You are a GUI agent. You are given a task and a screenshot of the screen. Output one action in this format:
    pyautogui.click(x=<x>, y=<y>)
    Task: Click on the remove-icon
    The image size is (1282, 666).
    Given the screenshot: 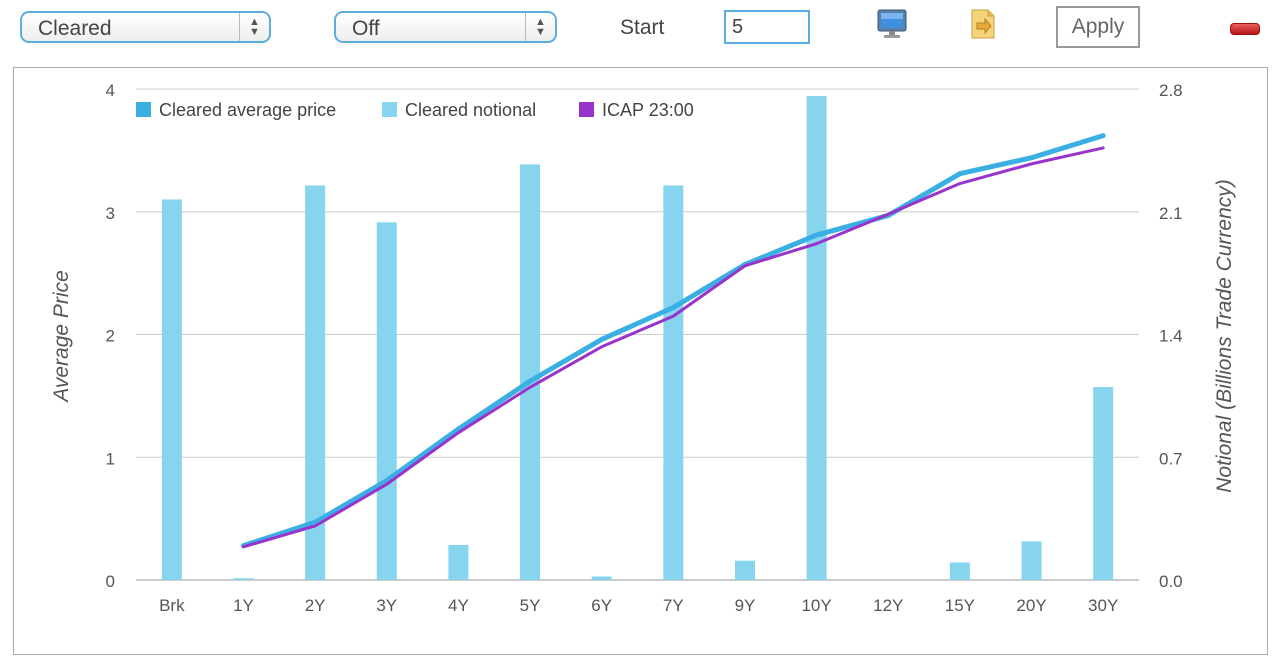 What is the action you would take?
    pyautogui.click(x=1245, y=29)
    